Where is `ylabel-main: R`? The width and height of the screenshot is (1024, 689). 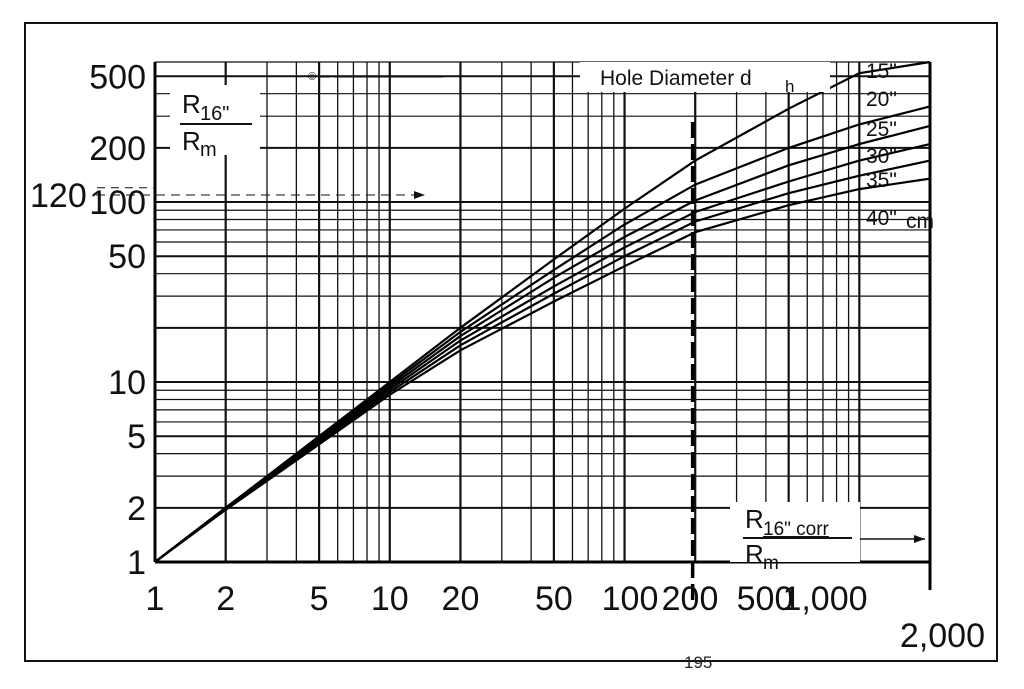
ylabel-main: R is located at coordinates (191, 104).